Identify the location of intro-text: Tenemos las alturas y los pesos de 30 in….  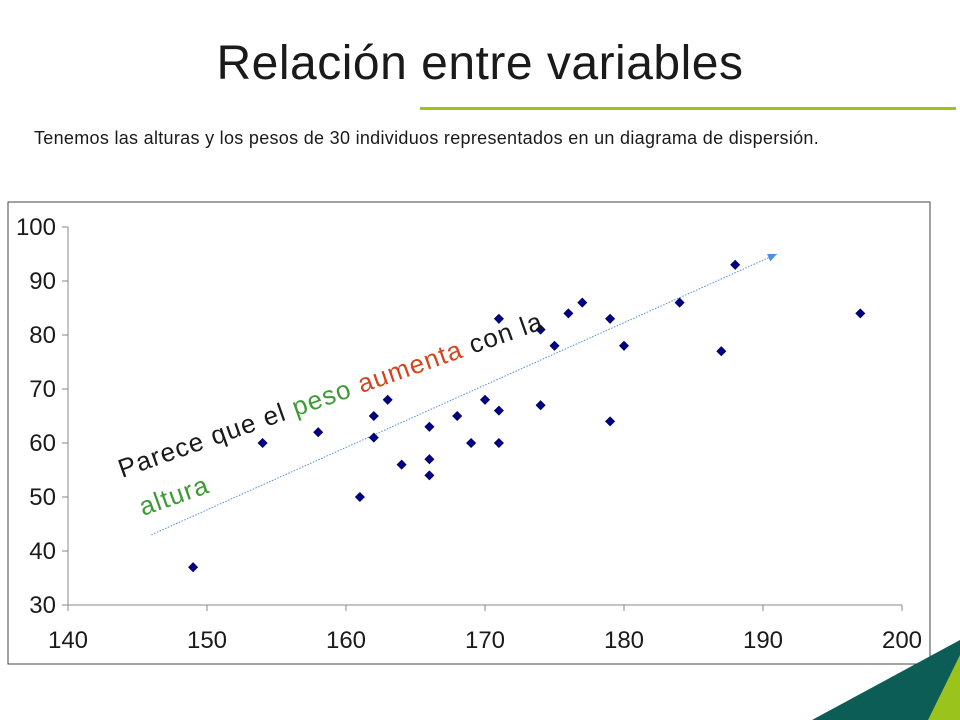
(427, 138).